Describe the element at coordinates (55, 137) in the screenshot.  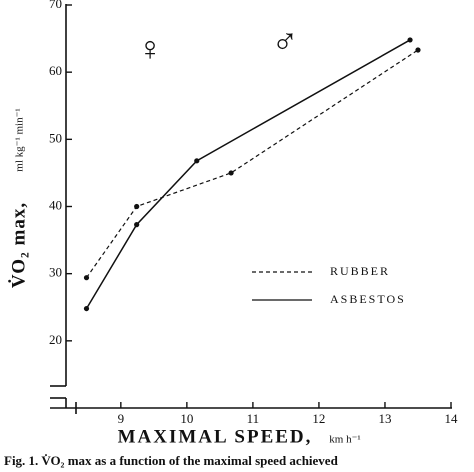
I see `y-tick-label: 50` at that location.